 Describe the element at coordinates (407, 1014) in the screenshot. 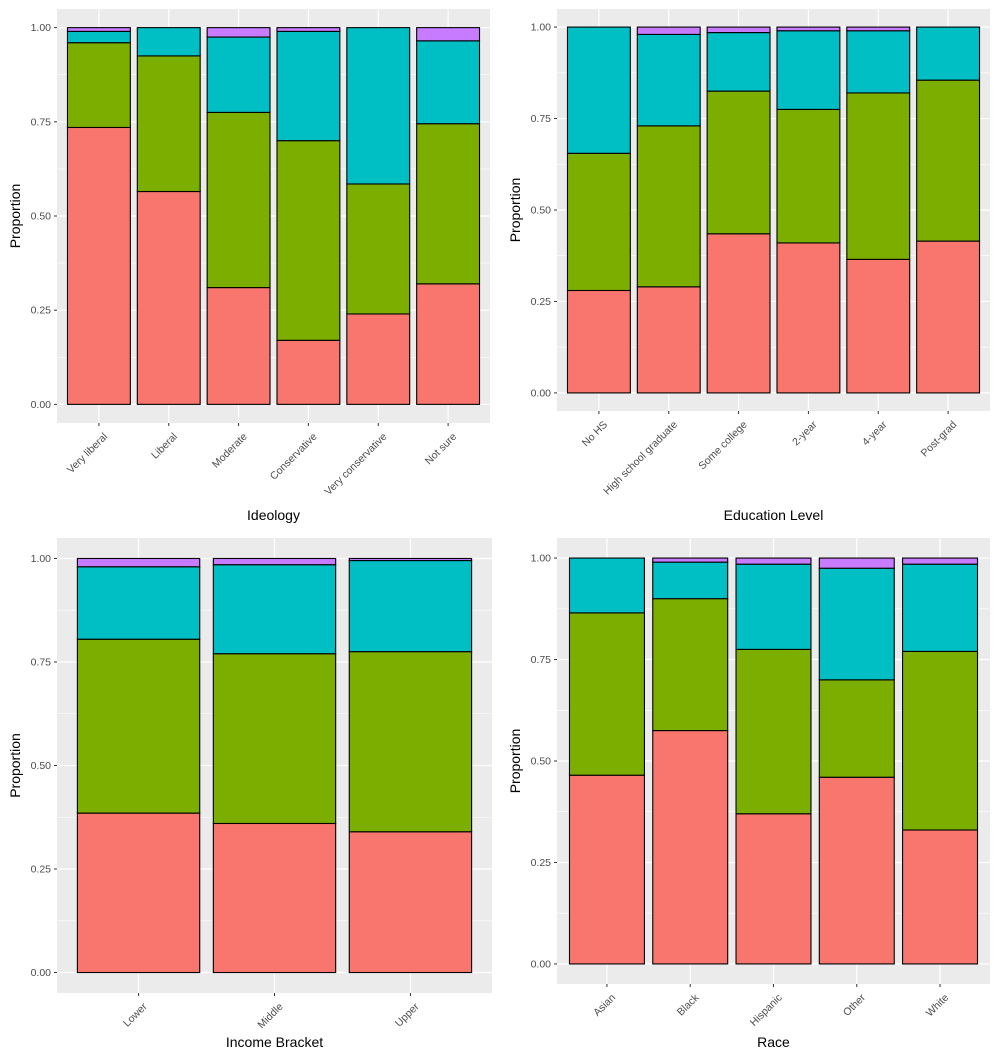

I see `x-tick-label: Upper` at that location.